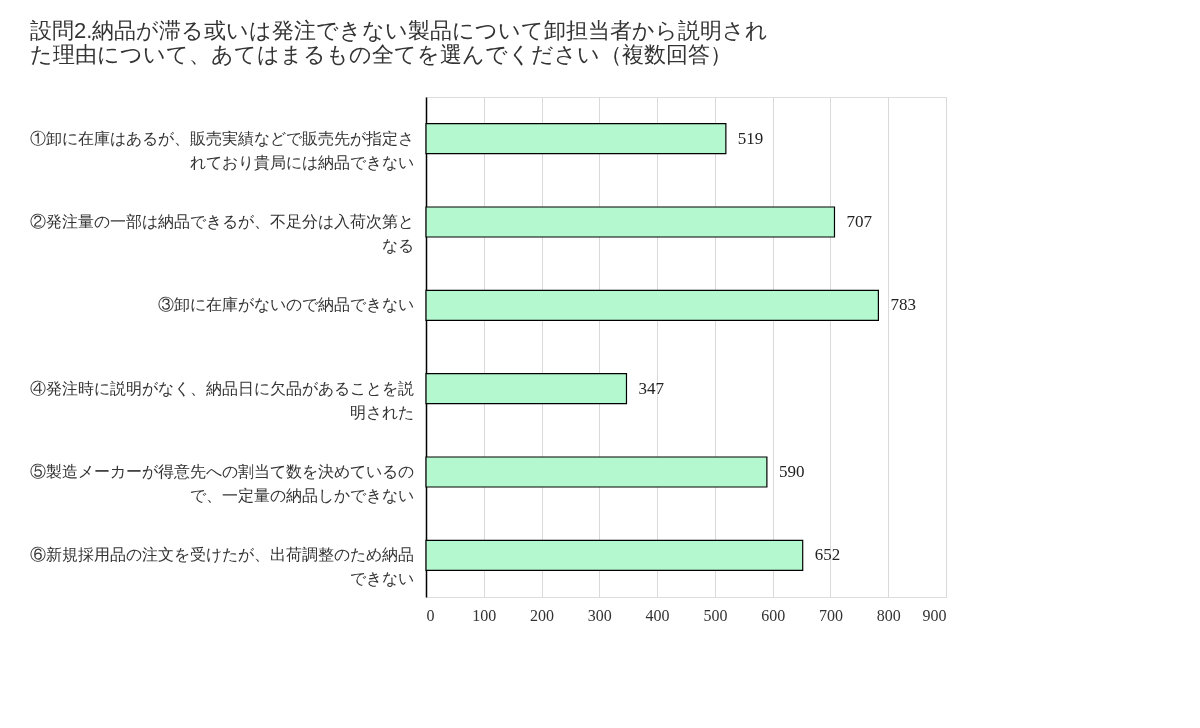  I want to click on y-tick-label: ①卸に在庫はあるが、販売実績などで販売先が指定されており貴局には納品できない, so click(222, 150).